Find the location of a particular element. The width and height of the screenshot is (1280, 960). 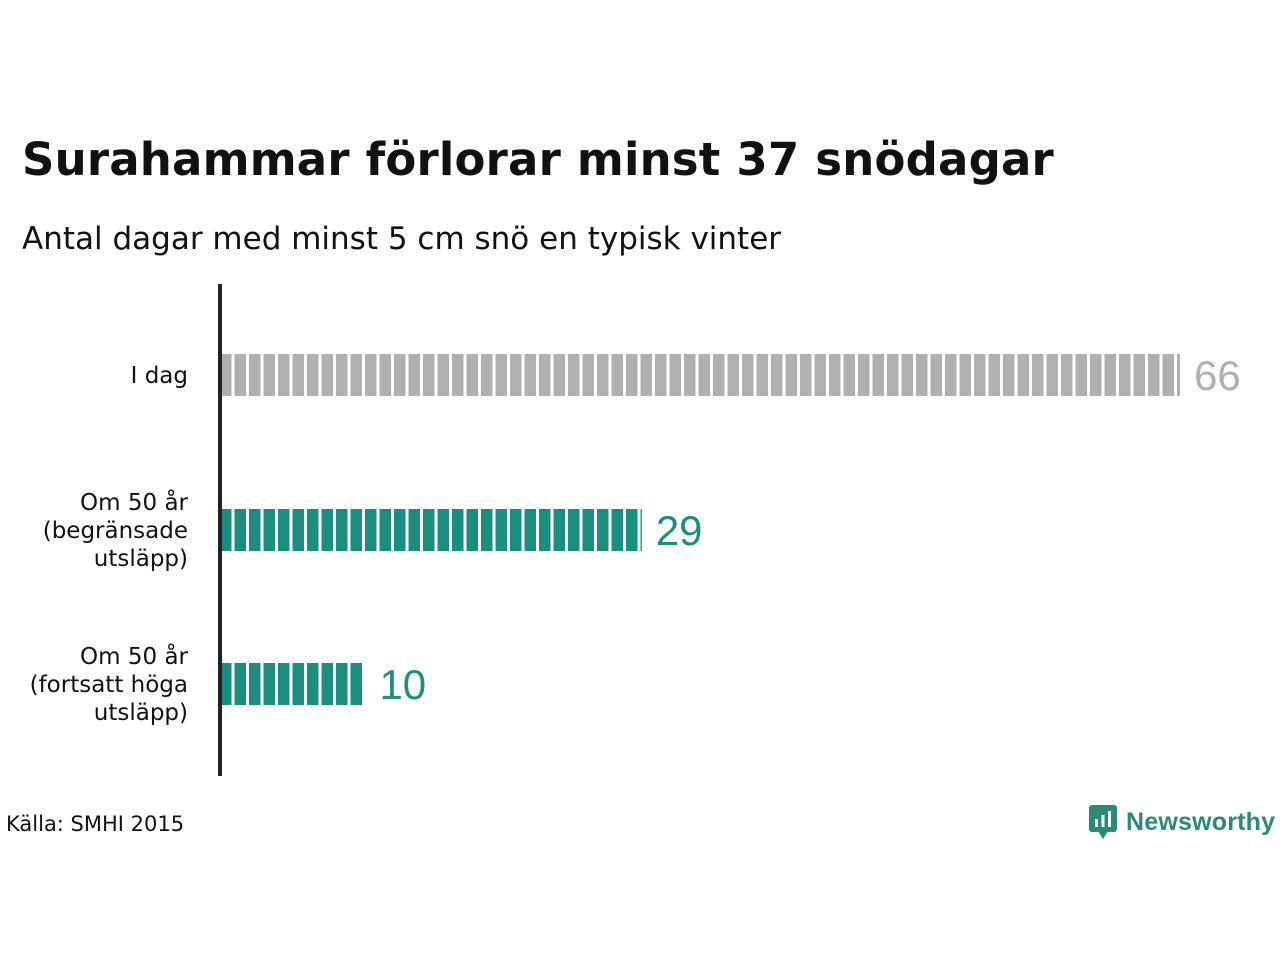

category-label: I dag is located at coordinates (159, 376).